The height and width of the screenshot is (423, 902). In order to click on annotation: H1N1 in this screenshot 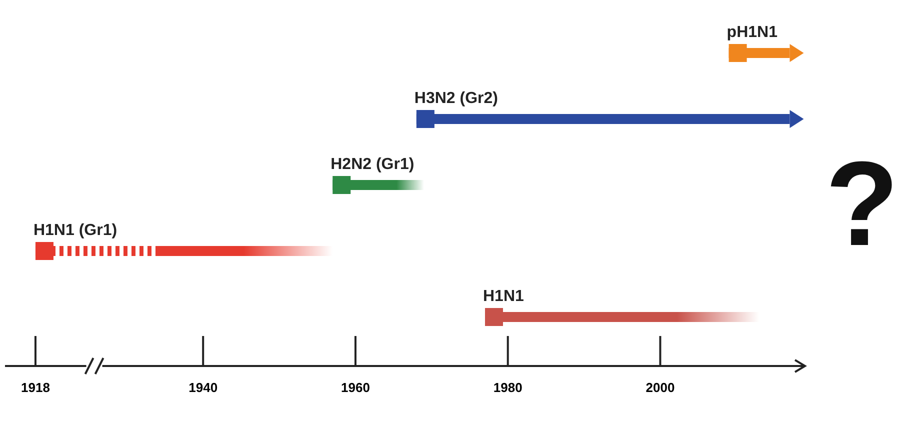, I will do `click(503, 296)`.